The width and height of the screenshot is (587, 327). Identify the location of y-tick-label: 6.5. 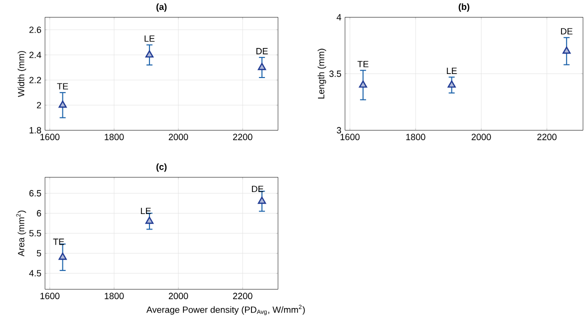
(35, 193).